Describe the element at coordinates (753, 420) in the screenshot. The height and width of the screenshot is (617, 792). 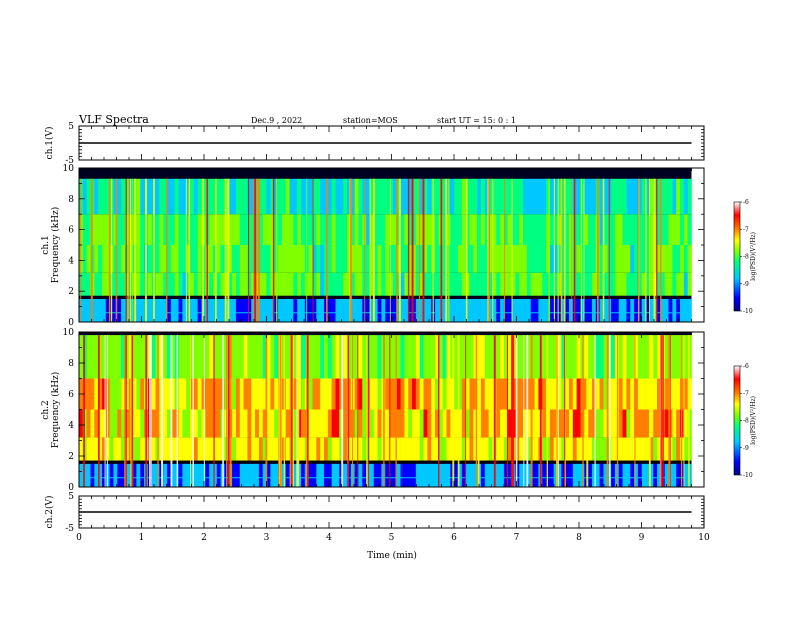
I see `colorbar-label: log(PSD)(V²/Hz)` at that location.